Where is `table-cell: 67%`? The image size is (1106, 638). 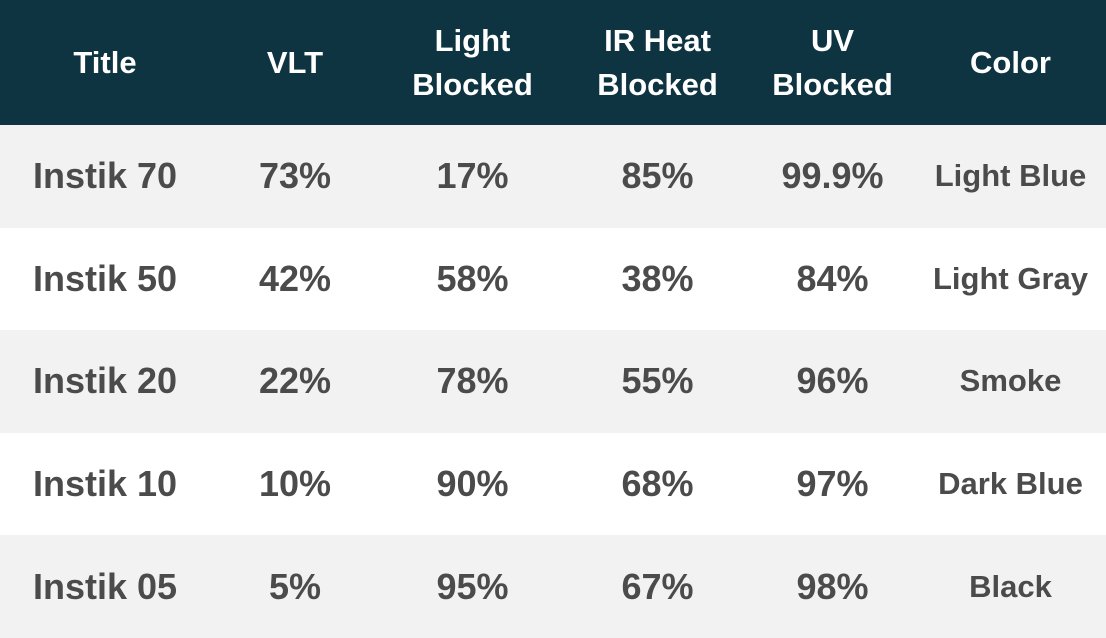
table-cell: 67% is located at coordinates (657, 586).